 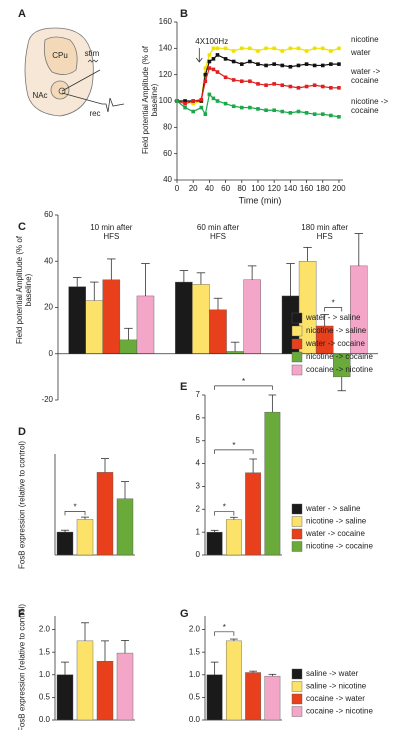 What do you see at coordinates (339, 356) in the screenshot?
I see `legend-label: nicotine -> cocaine` at bounding box center [339, 356].